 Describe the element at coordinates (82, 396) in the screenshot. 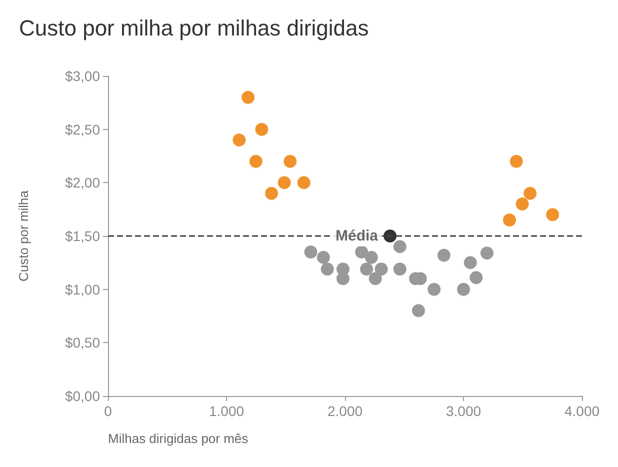

I see `y-tick-label: $0,00` at that location.